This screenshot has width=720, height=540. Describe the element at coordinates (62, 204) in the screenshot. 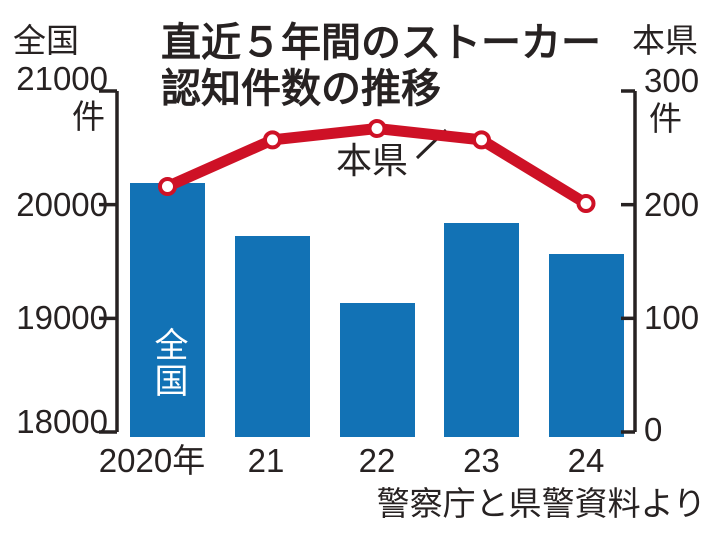

I see `left-tick-label-20000: 20000` at that location.